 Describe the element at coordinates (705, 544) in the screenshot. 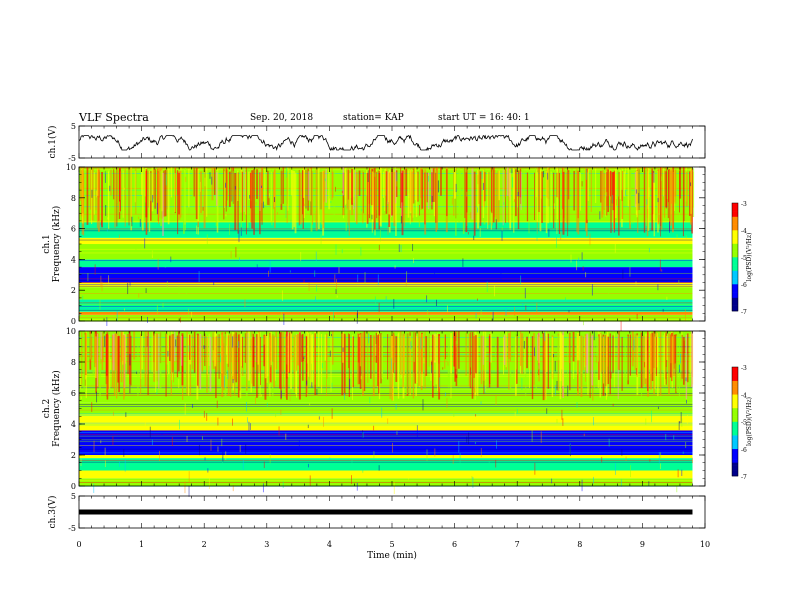

I see `x-tick-label: 10` at that location.